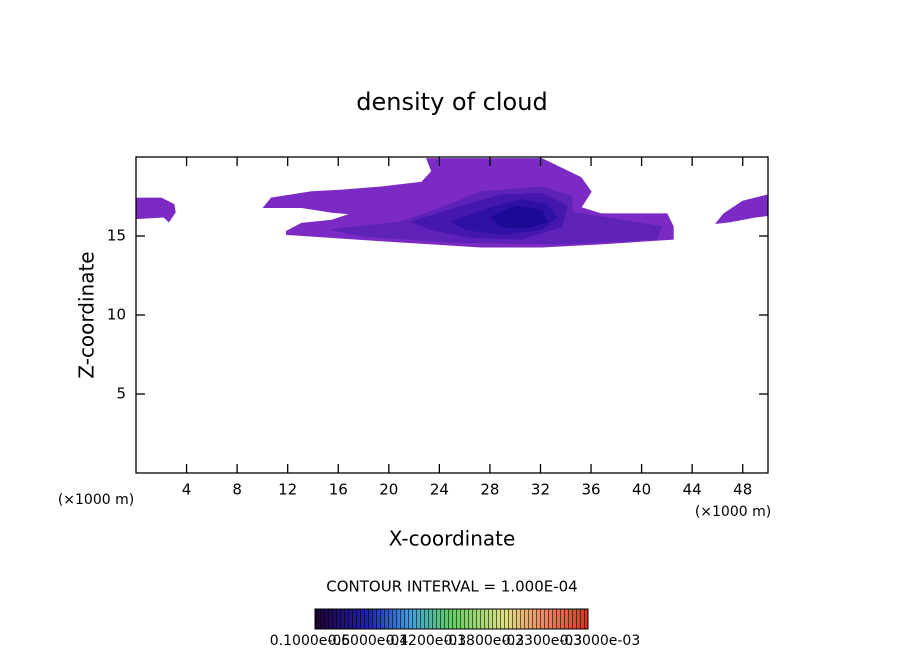 This screenshot has width=904, height=654. Describe the element at coordinates (338, 490) in the screenshot. I see `x-tick-label: 16` at that location.